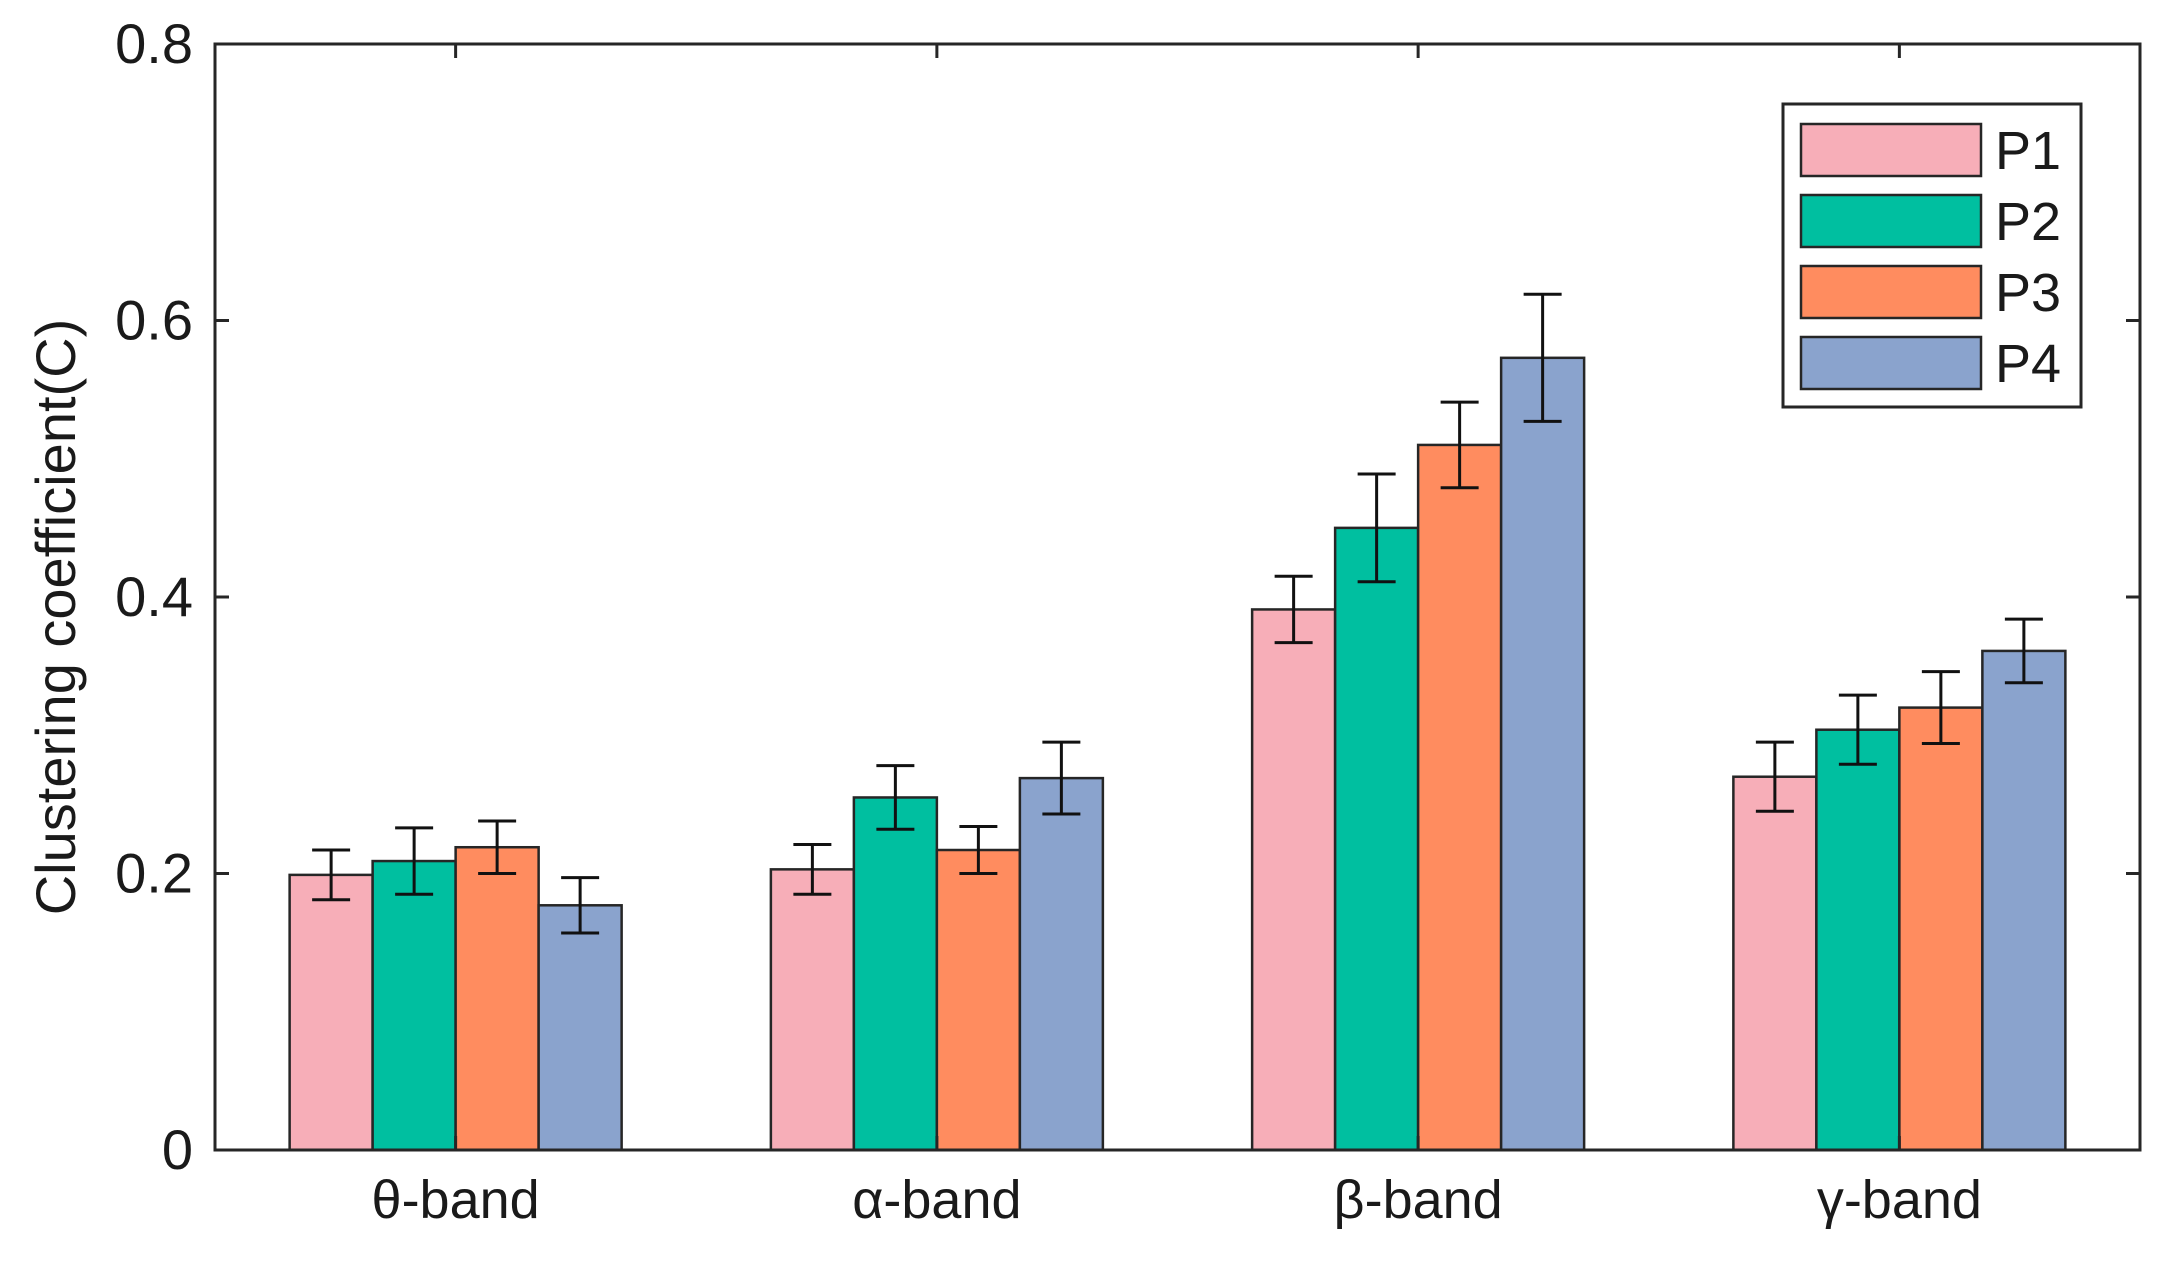 The width and height of the screenshot is (2159, 1265). What do you see at coordinates (936, 1200) in the screenshot?
I see `x-tick-label: α-band` at bounding box center [936, 1200].